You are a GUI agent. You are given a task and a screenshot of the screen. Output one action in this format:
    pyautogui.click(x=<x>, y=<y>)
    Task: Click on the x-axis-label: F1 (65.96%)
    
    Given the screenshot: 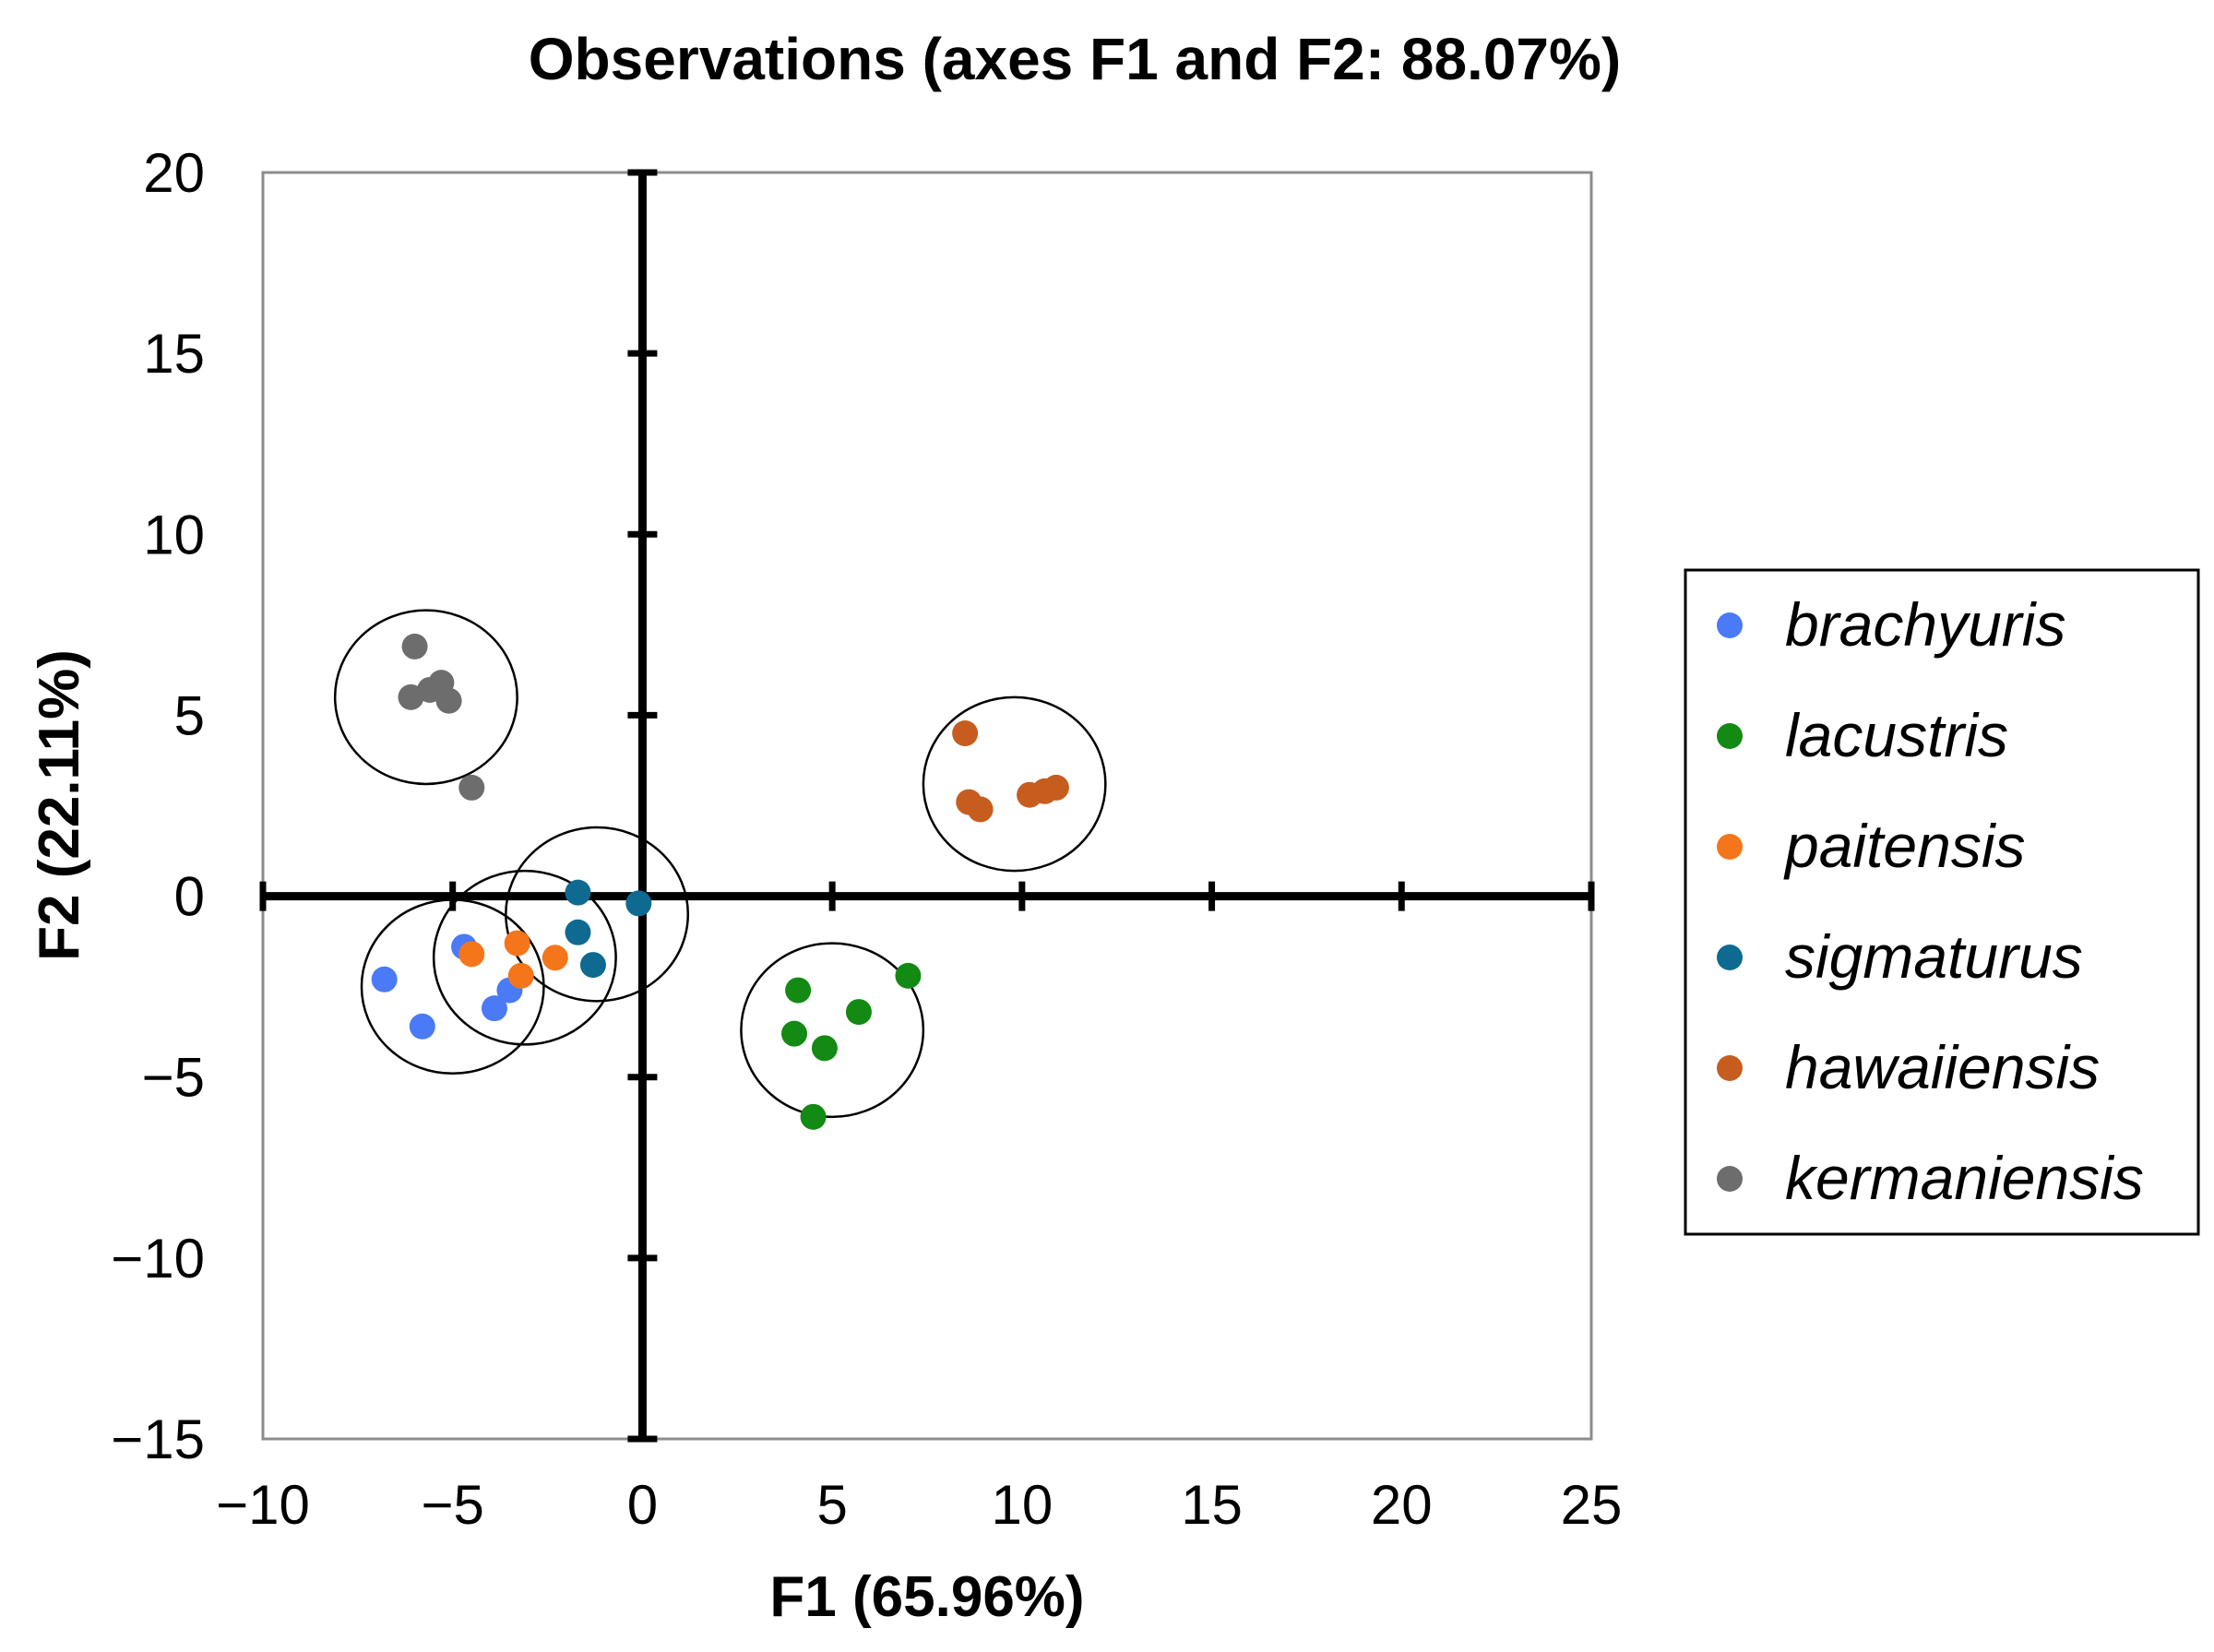 What is the action you would take?
    pyautogui.click(x=926, y=1597)
    